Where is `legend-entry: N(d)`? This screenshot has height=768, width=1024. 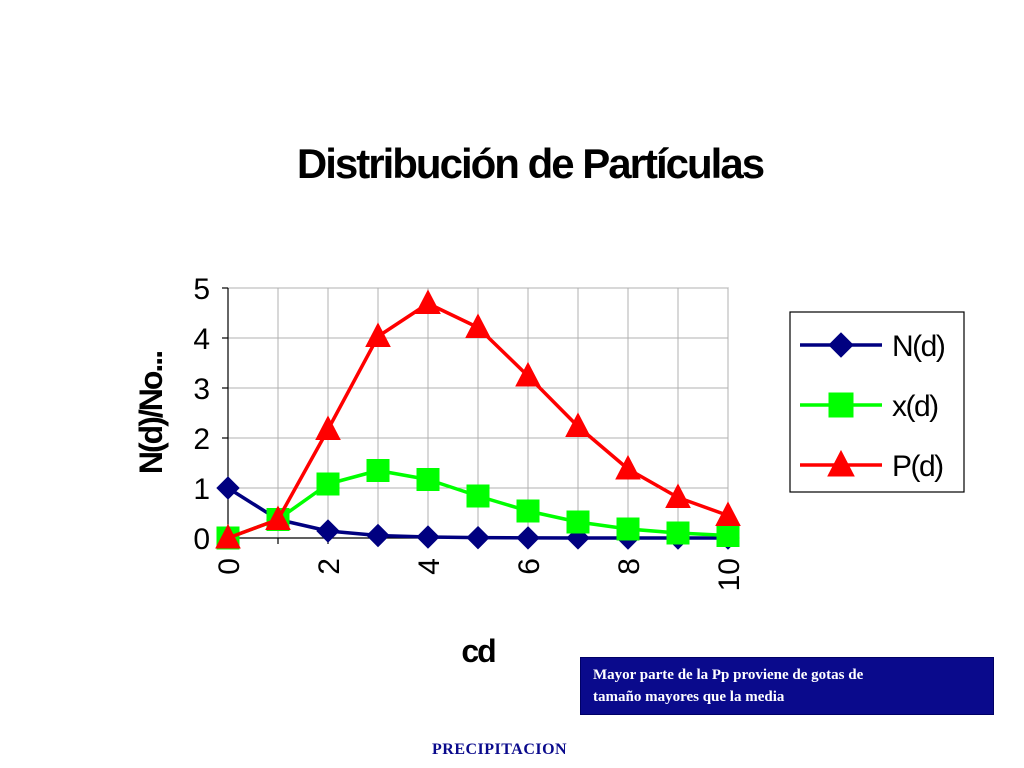
legend-entry: N(d) is located at coordinates (873, 346).